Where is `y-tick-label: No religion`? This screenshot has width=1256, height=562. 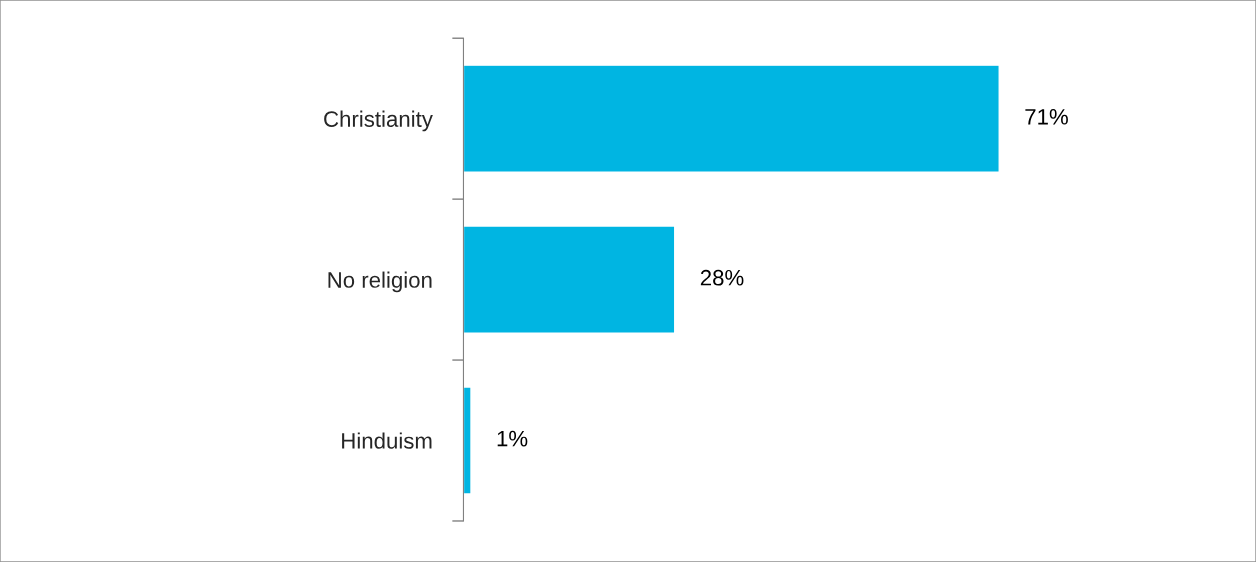
y-tick-label: No religion is located at coordinates (380, 282).